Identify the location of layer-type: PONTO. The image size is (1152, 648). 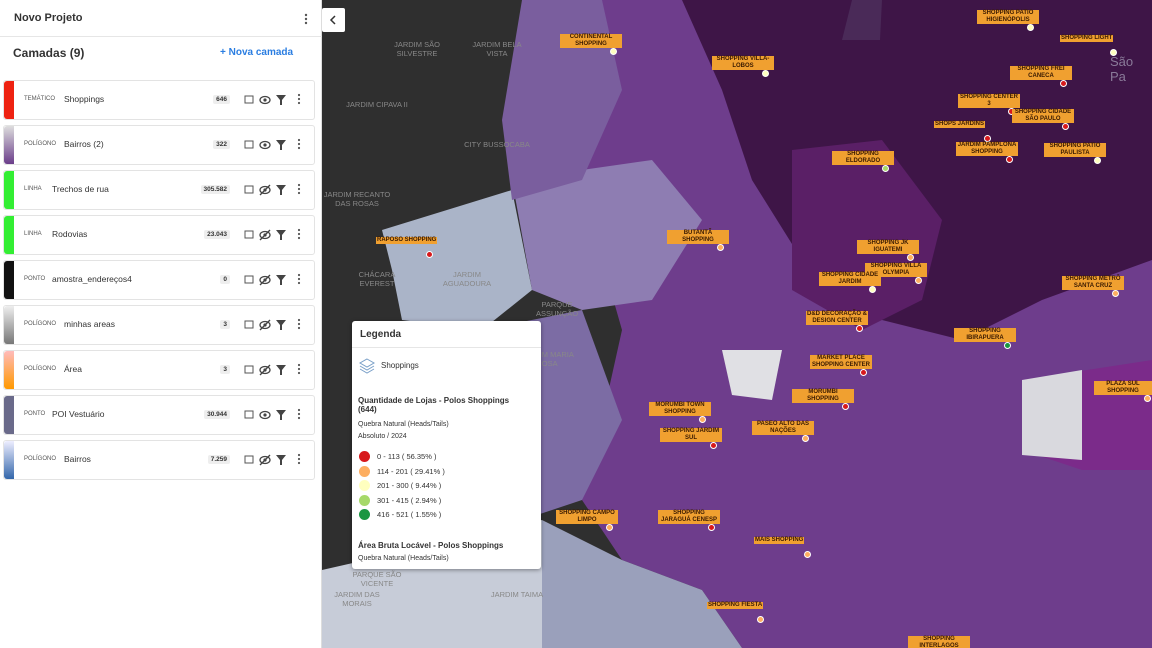
(35, 279).